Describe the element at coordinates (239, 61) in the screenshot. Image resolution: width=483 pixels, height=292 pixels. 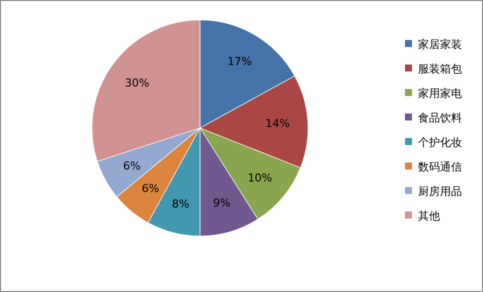
I see `data-label: 17%` at that location.